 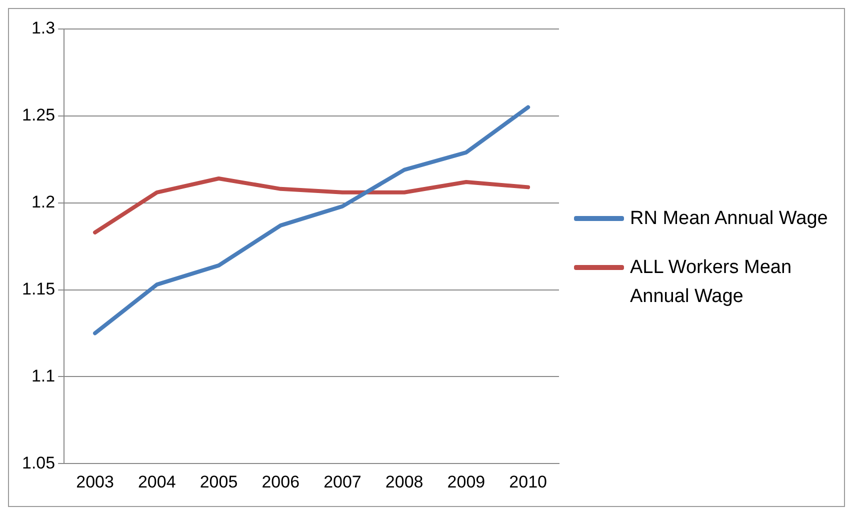 What do you see at coordinates (343, 482) in the screenshot?
I see `x-tick-label: 2007` at bounding box center [343, 482].